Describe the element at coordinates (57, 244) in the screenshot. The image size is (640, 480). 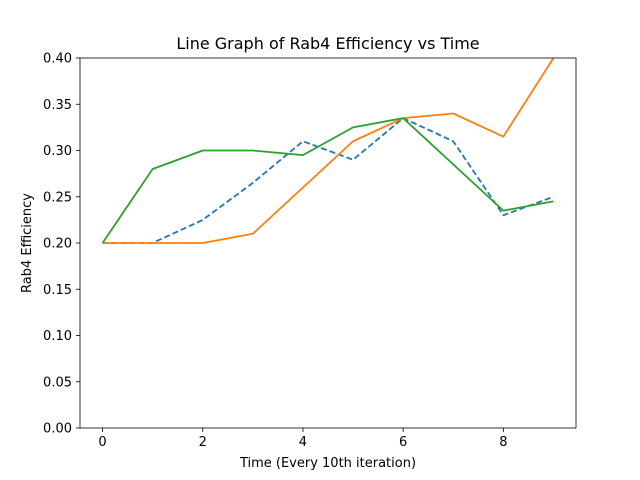
I see `y-tick-label: 0.20` at that location.